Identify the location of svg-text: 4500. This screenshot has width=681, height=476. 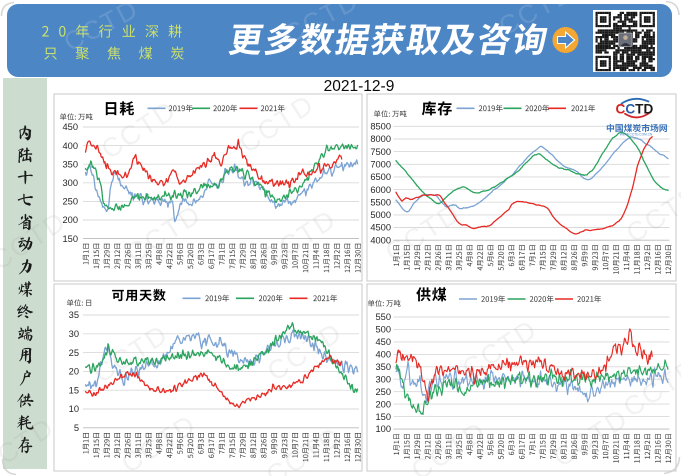
(380, 228).